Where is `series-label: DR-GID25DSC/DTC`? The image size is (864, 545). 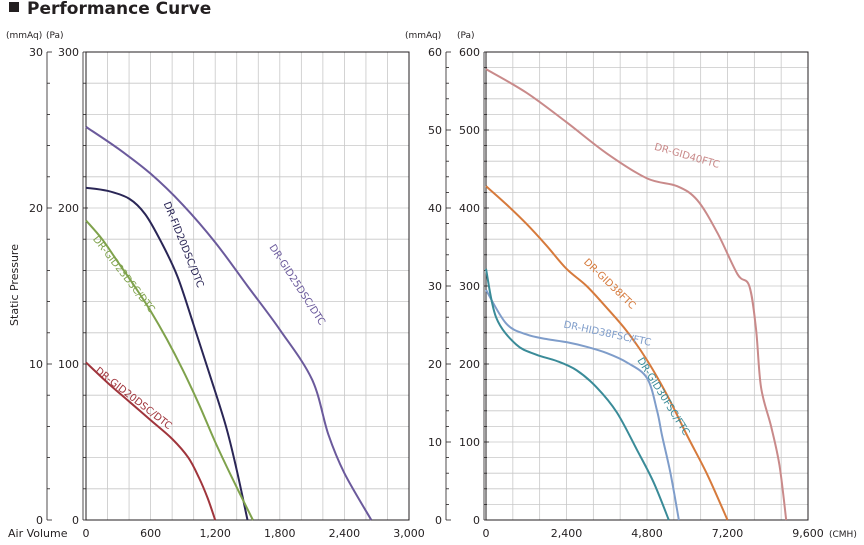
series-label: DR-GID25DSC/DTC is located at coordinates (297, 285).